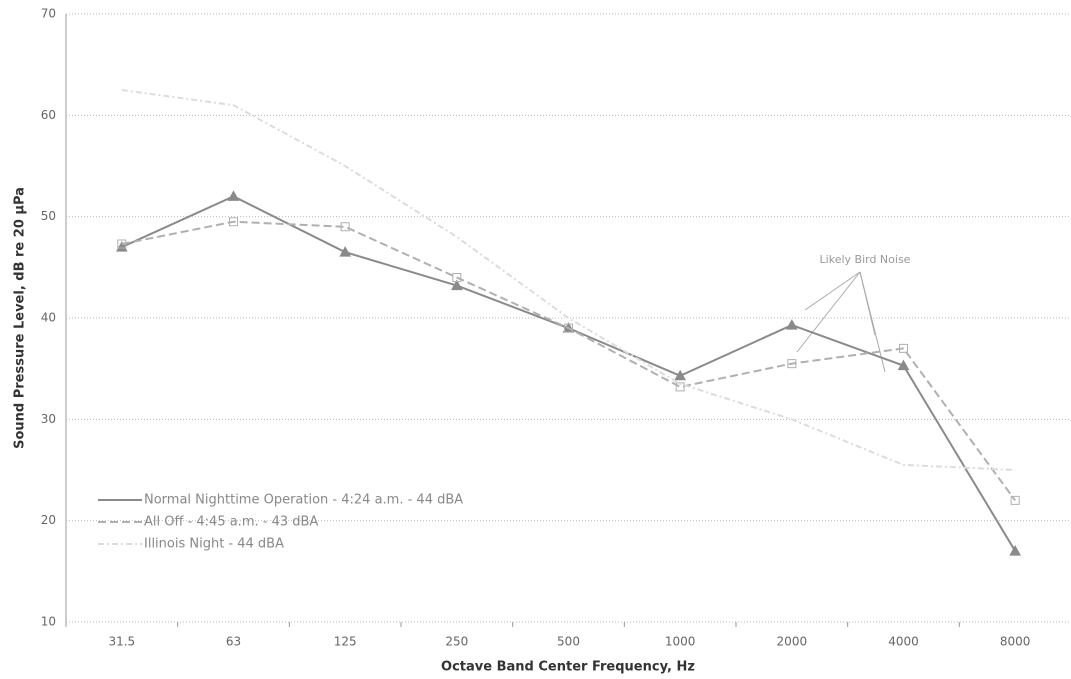 The image size is (1071, 679). What do you see at coordinates (48, 622) in the screenshot?
I see `y-tick-label: 10` at bounding box center [48, 622].